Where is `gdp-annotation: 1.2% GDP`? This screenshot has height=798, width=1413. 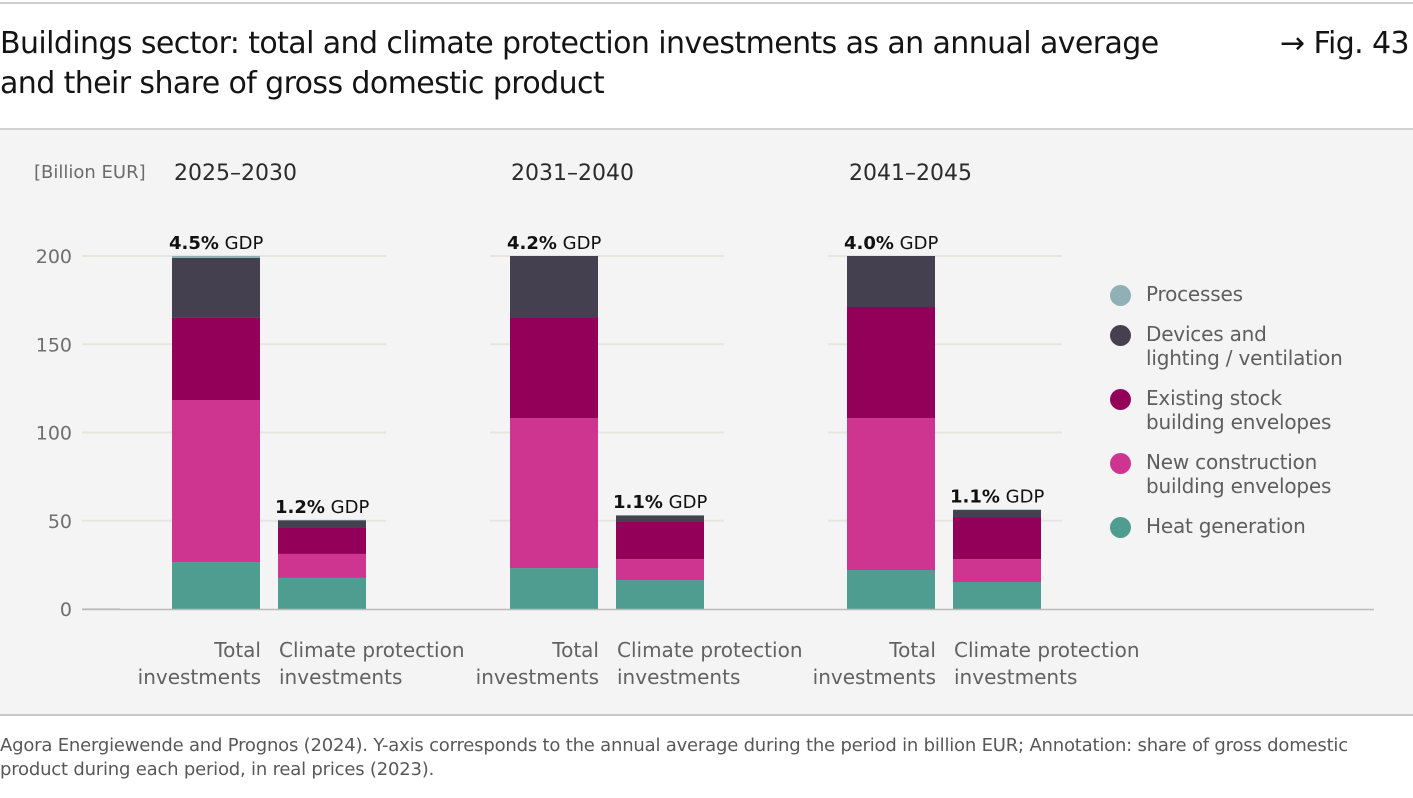 gdp-annotation: 1.2% GDP is located at coordinates (322, 507).